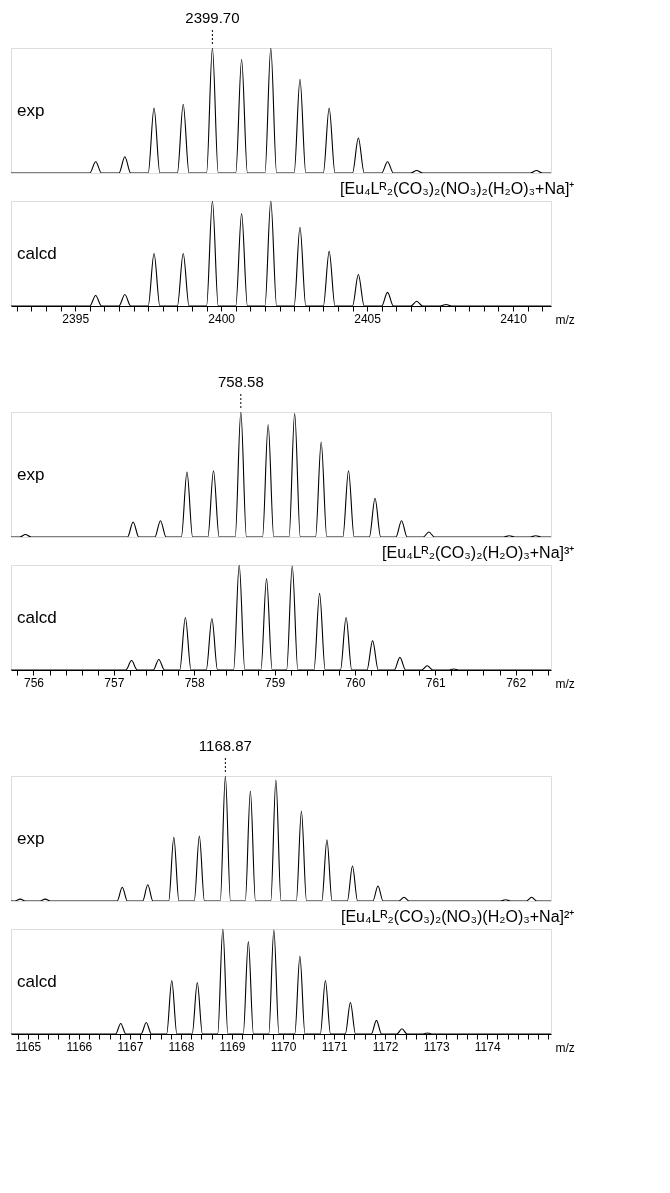 The image size is (670, 1193). I want to click on annotation: 1168.87, so click(225, 745).